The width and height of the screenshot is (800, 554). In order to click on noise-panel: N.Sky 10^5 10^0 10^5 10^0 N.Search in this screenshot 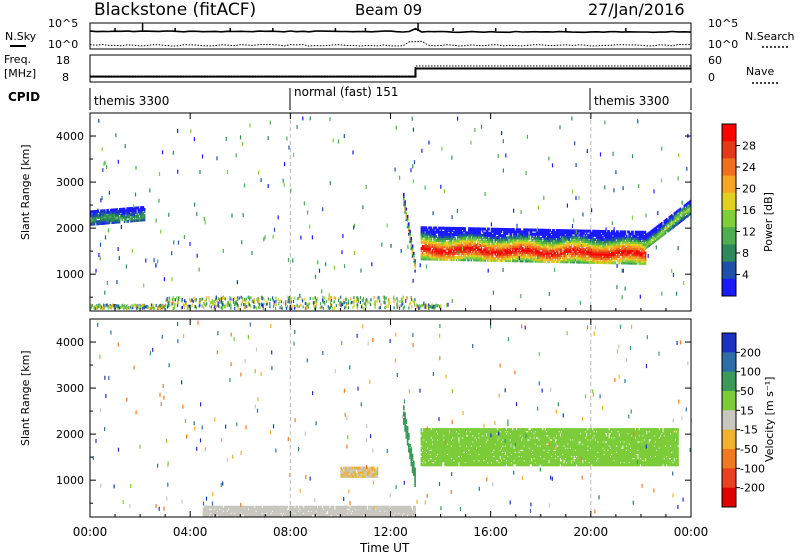, I will do `click(400, 34)`.